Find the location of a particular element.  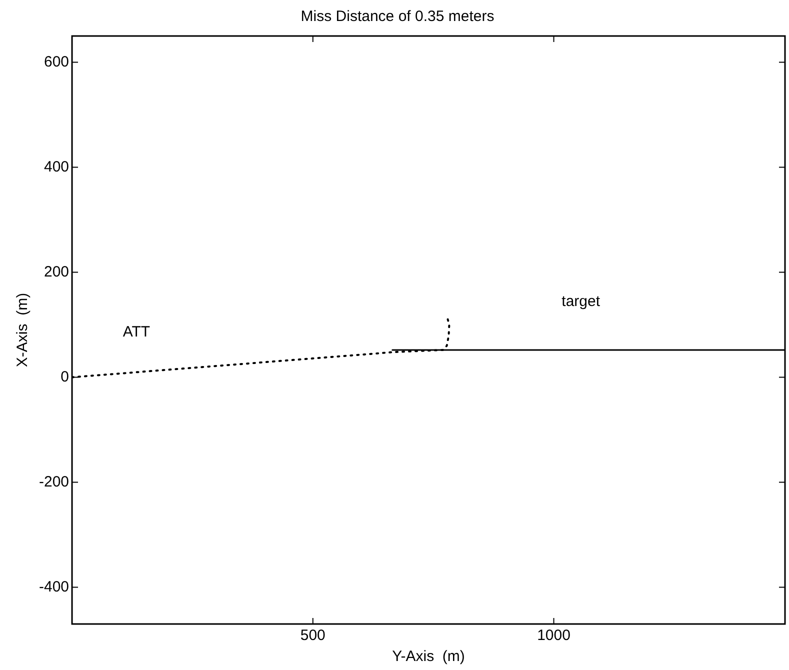

text: ATT is located at coordinates (136, 331).